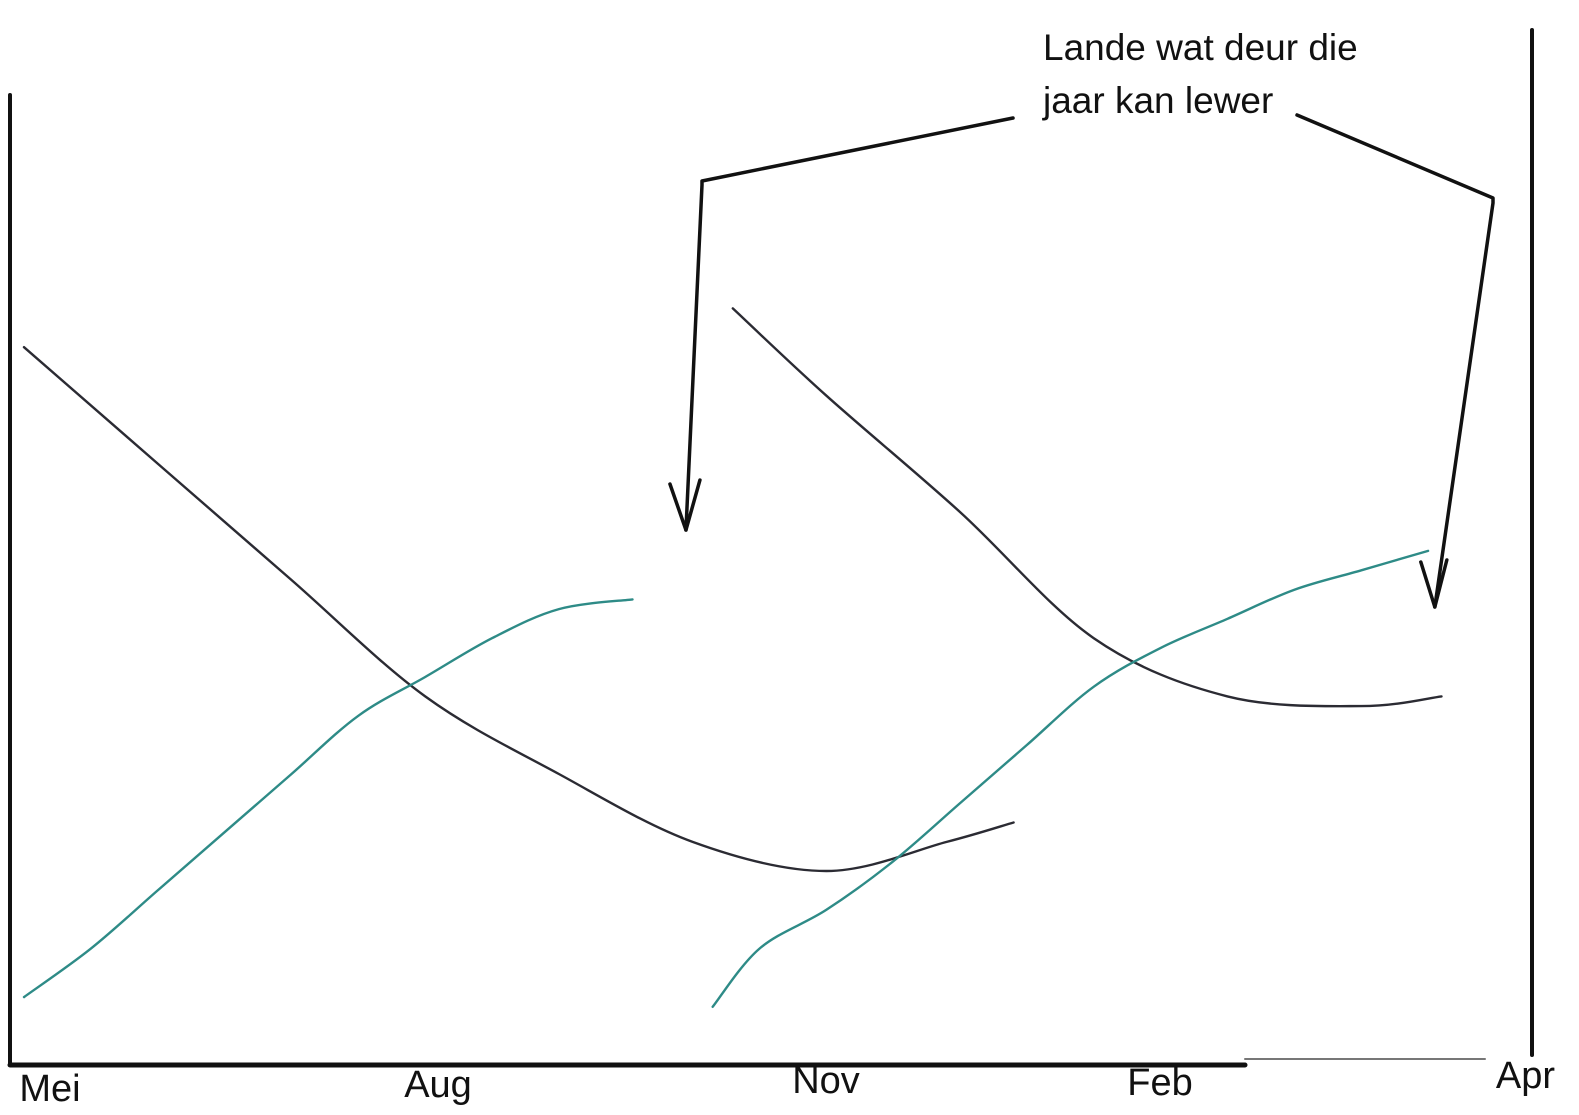 The width and height of the screenshot is (1579, 1115). What do you see at coordinates (1525, 1076) in the screenshot?
I see `x-tick-label: Apr` at bounding box center [1525, 1076].